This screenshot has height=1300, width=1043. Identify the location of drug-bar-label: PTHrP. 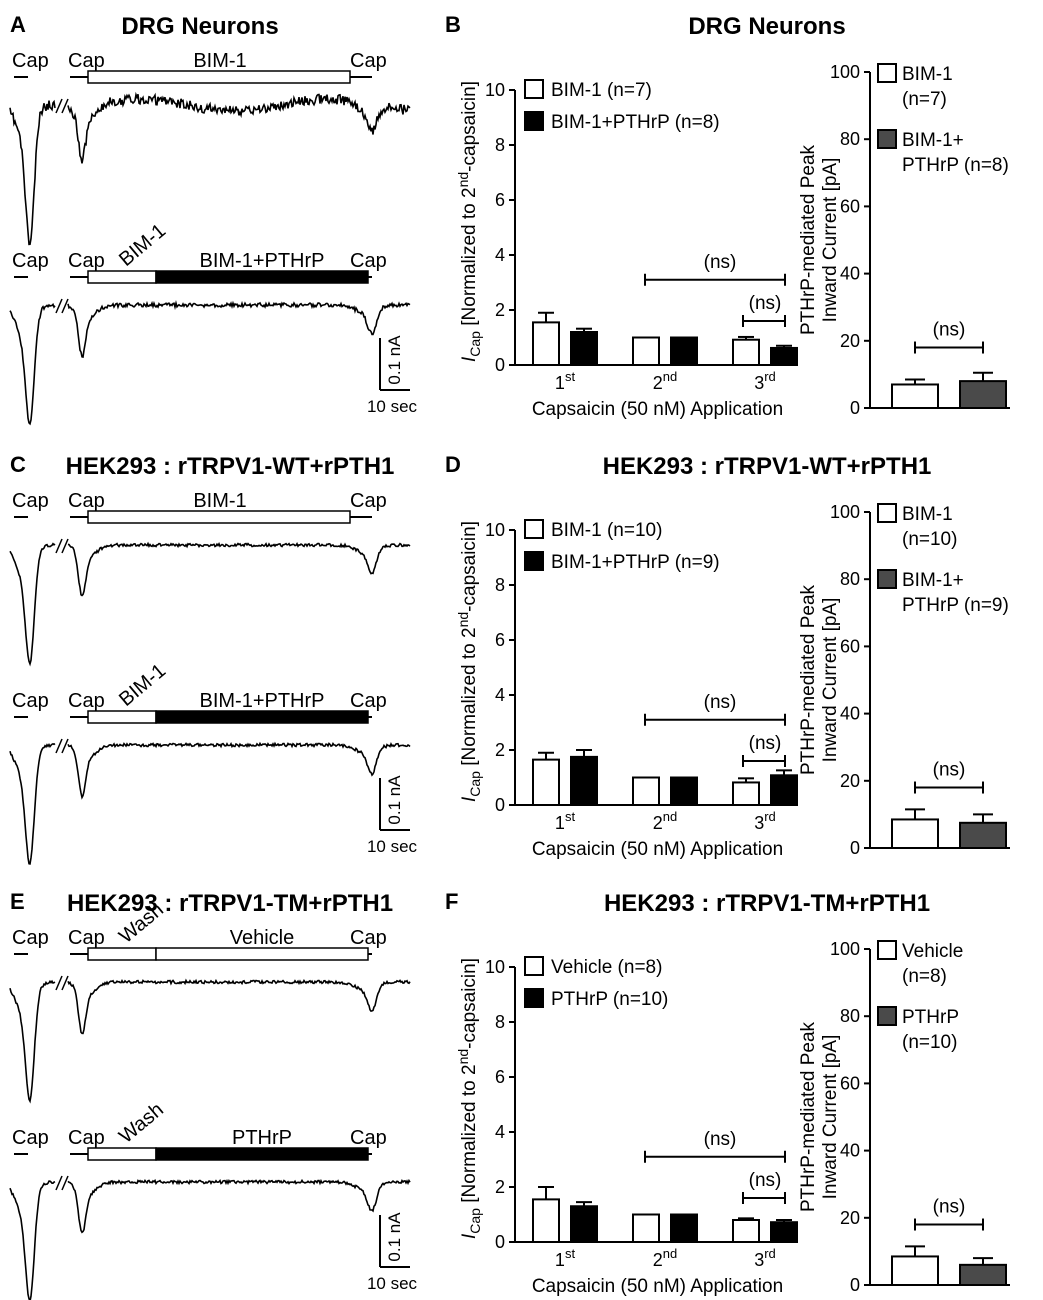
(262, 1138).